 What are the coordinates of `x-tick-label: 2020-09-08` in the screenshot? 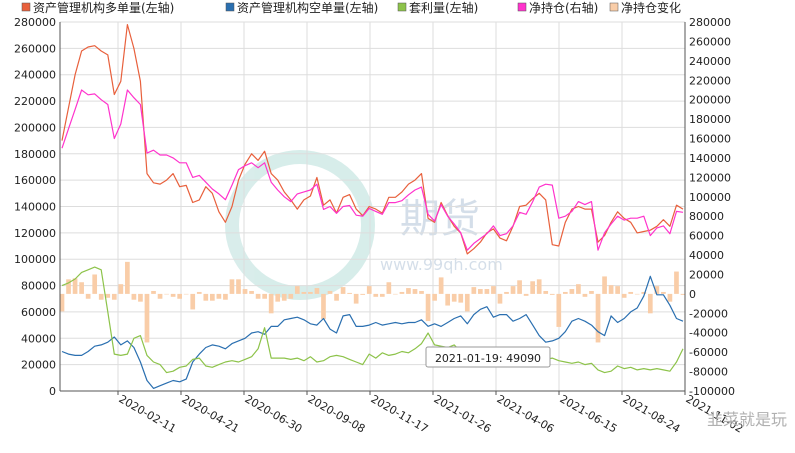 It's located at (337, 413).